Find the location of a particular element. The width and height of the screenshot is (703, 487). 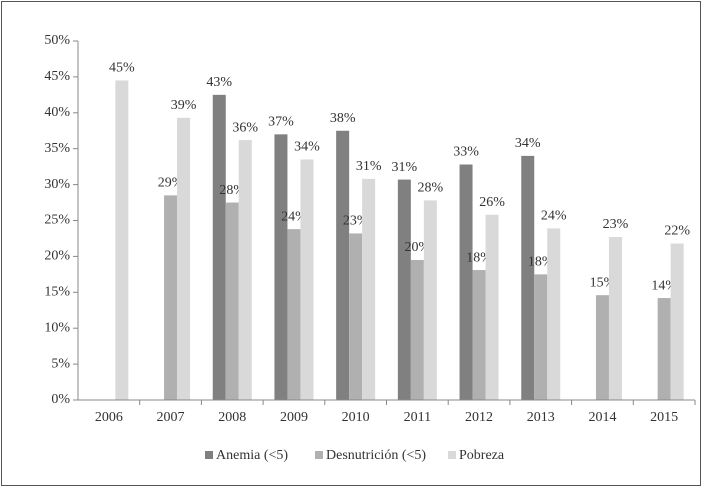

x-tick-label: 2010 is located at coordinates (356, 417).